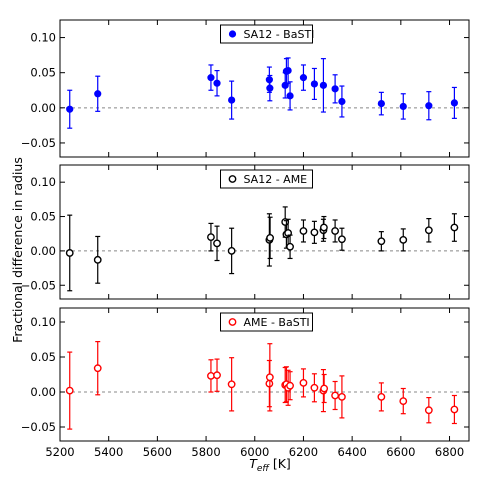 The width and height of the screenshot is (491, 491). What do you see at coordinates (279, 34) in the screenshot?
I see `legend-label: SA12 - BaSTI` at bounding box center [279, 34].